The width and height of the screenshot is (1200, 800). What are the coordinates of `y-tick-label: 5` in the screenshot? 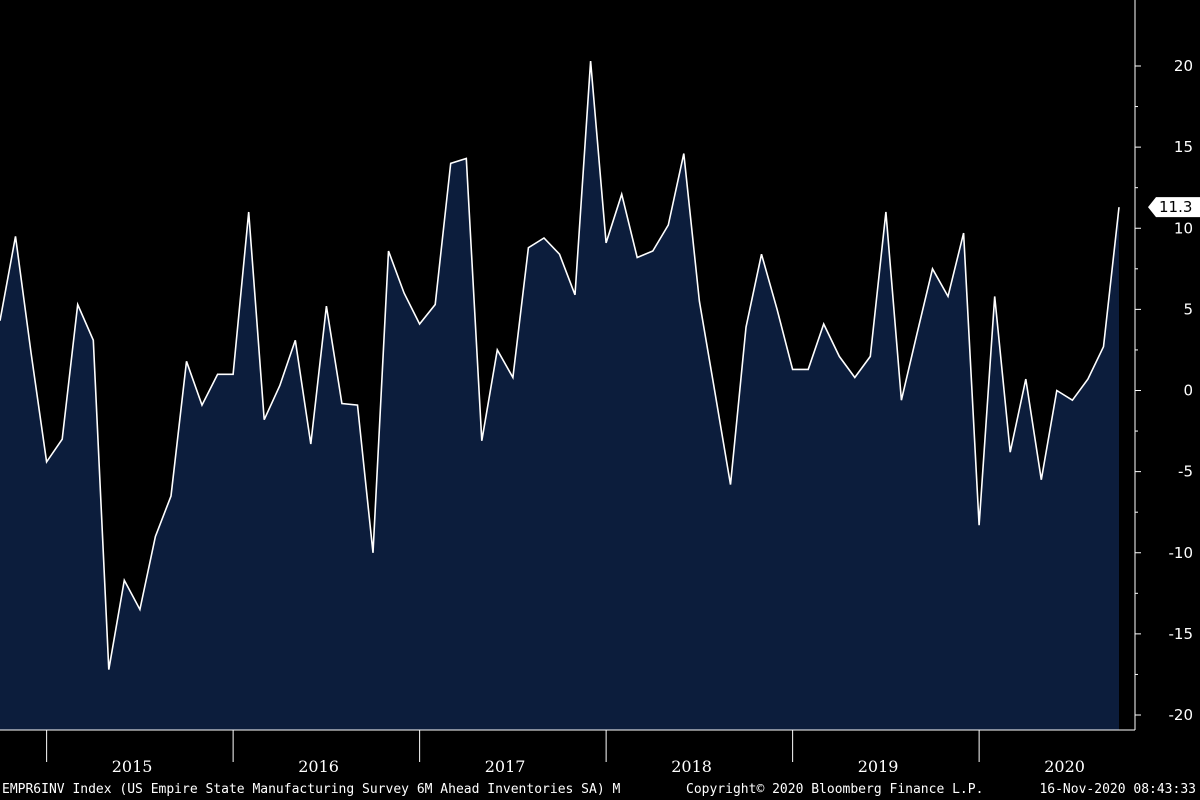 It's located at (1188, 309).